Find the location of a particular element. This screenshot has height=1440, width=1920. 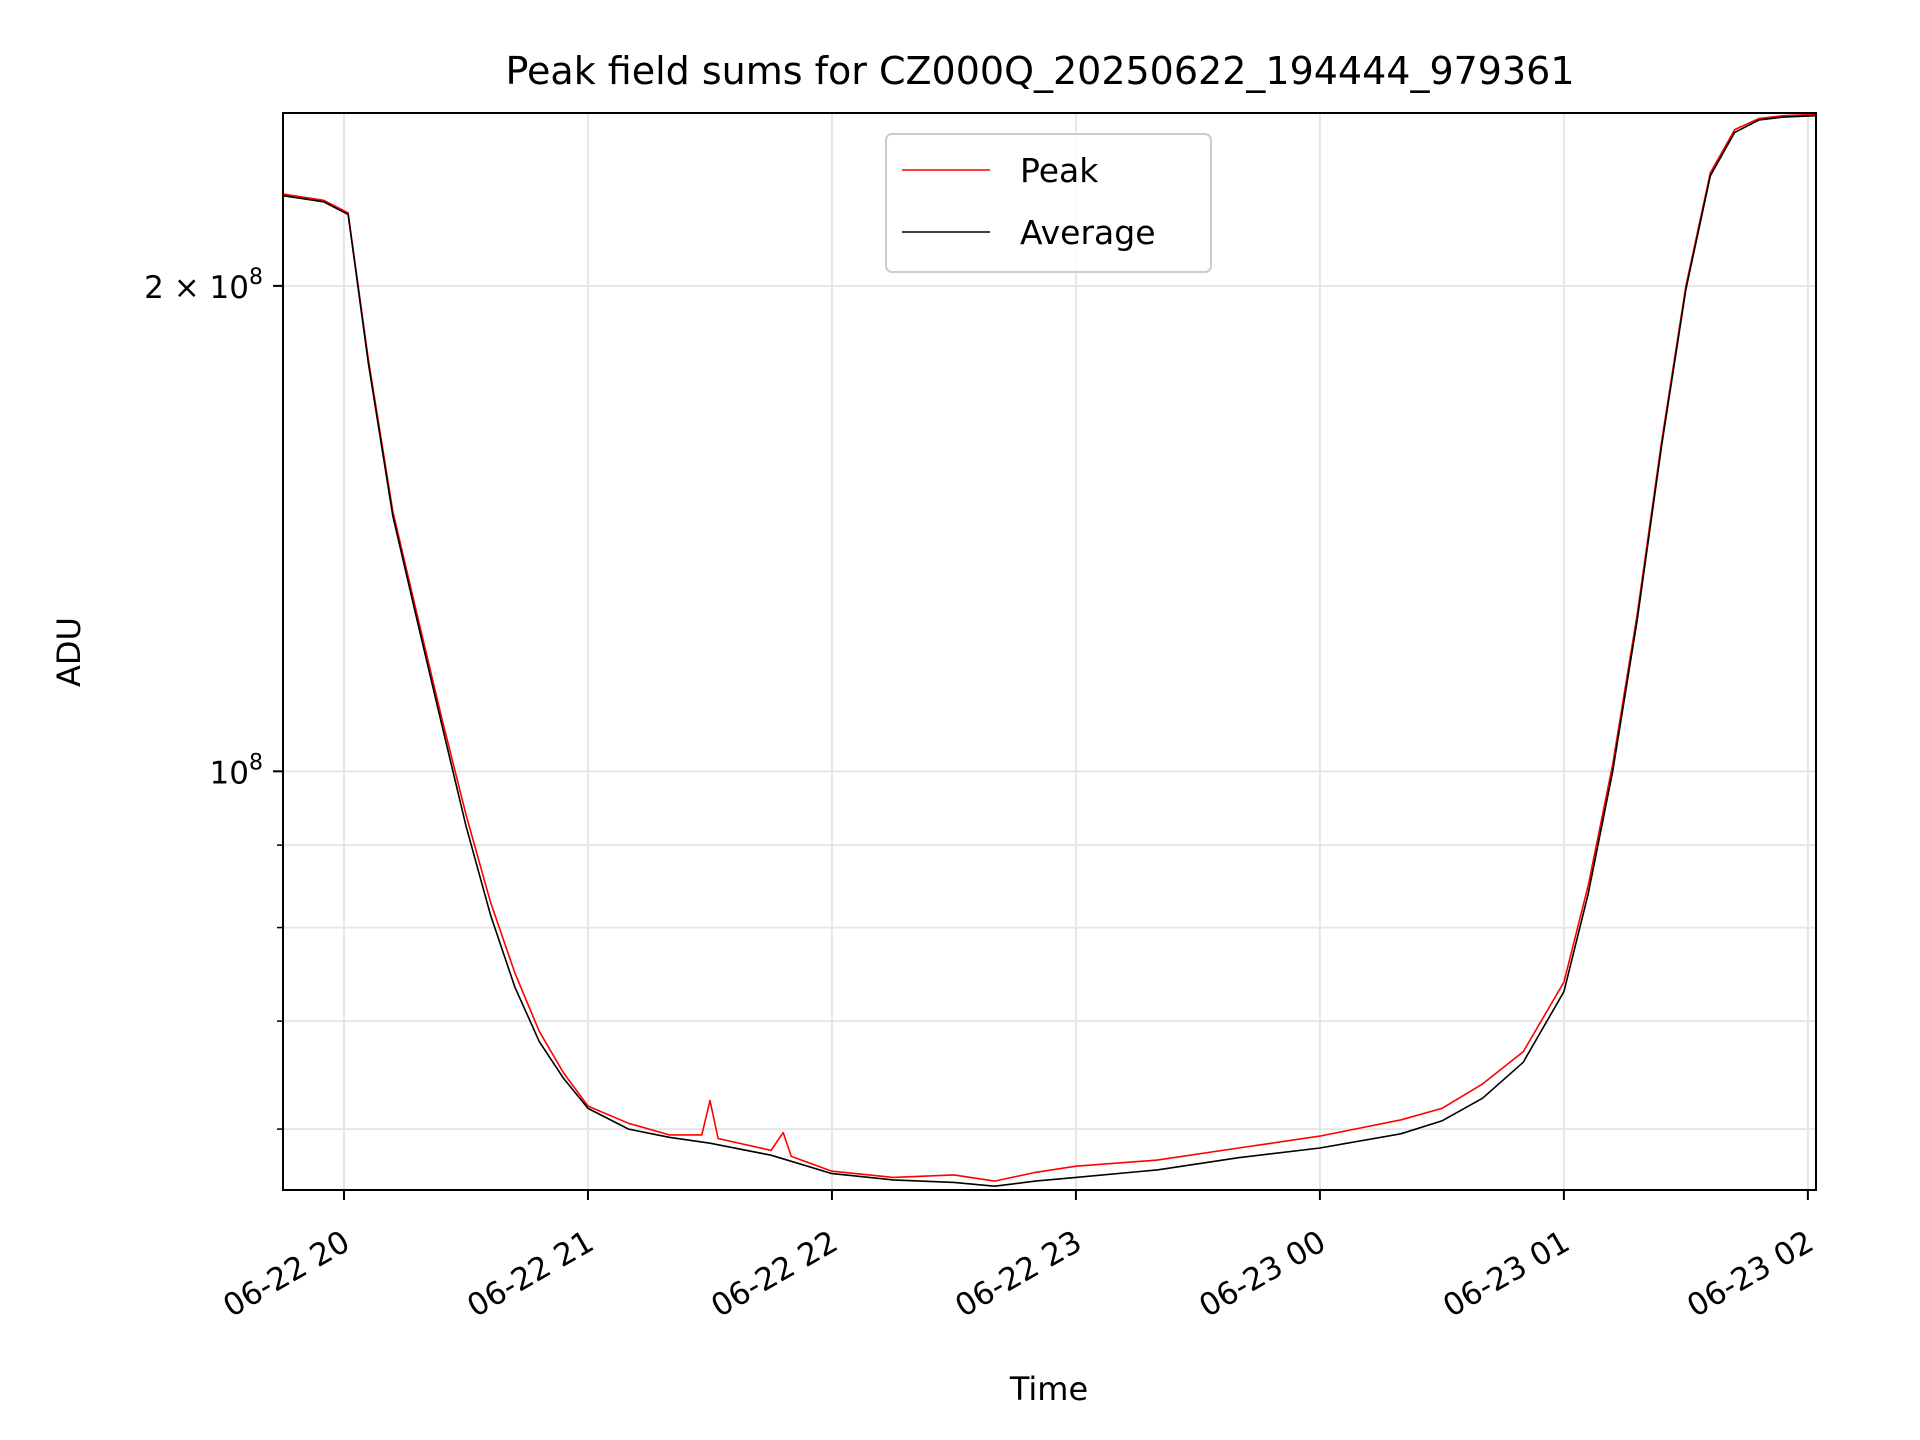

y-tick-label: 108 is located at coordinates (236, 770).